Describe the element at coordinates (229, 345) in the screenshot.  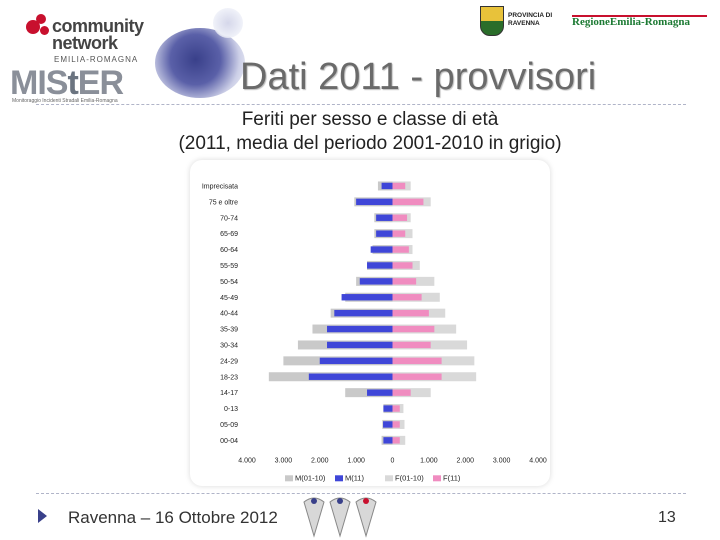
I see `y-tick-label: 30-34` at that location.